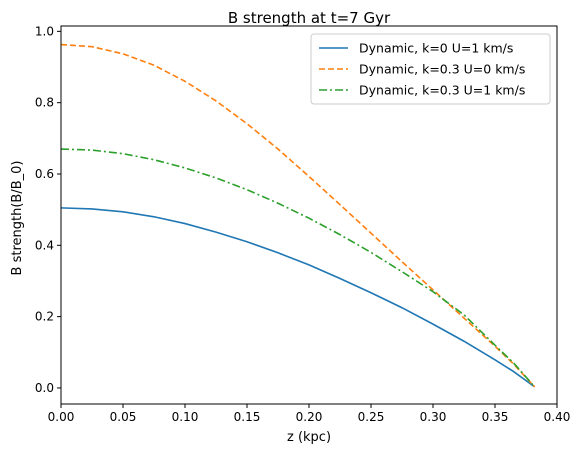  Describe the element at coordinates (495, 417) in the screenshot. I see `x-tick-label: 0.35` at that location.